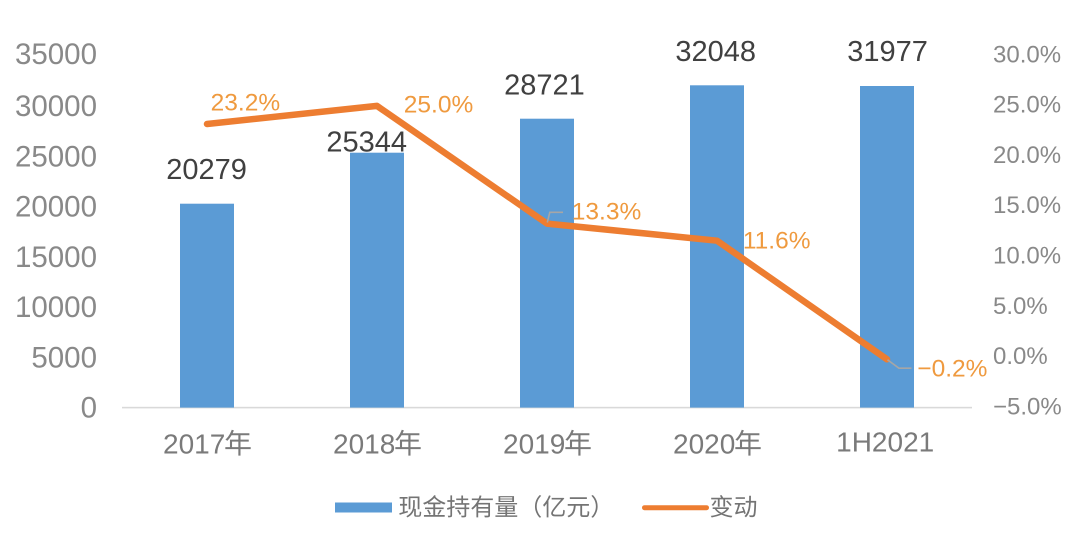 This screenshot has height=540, width=1080. What do you see at coordinates (56, 207) in the screenshot?
I see `svg-text: 20000` at bounding box center [56, 207].